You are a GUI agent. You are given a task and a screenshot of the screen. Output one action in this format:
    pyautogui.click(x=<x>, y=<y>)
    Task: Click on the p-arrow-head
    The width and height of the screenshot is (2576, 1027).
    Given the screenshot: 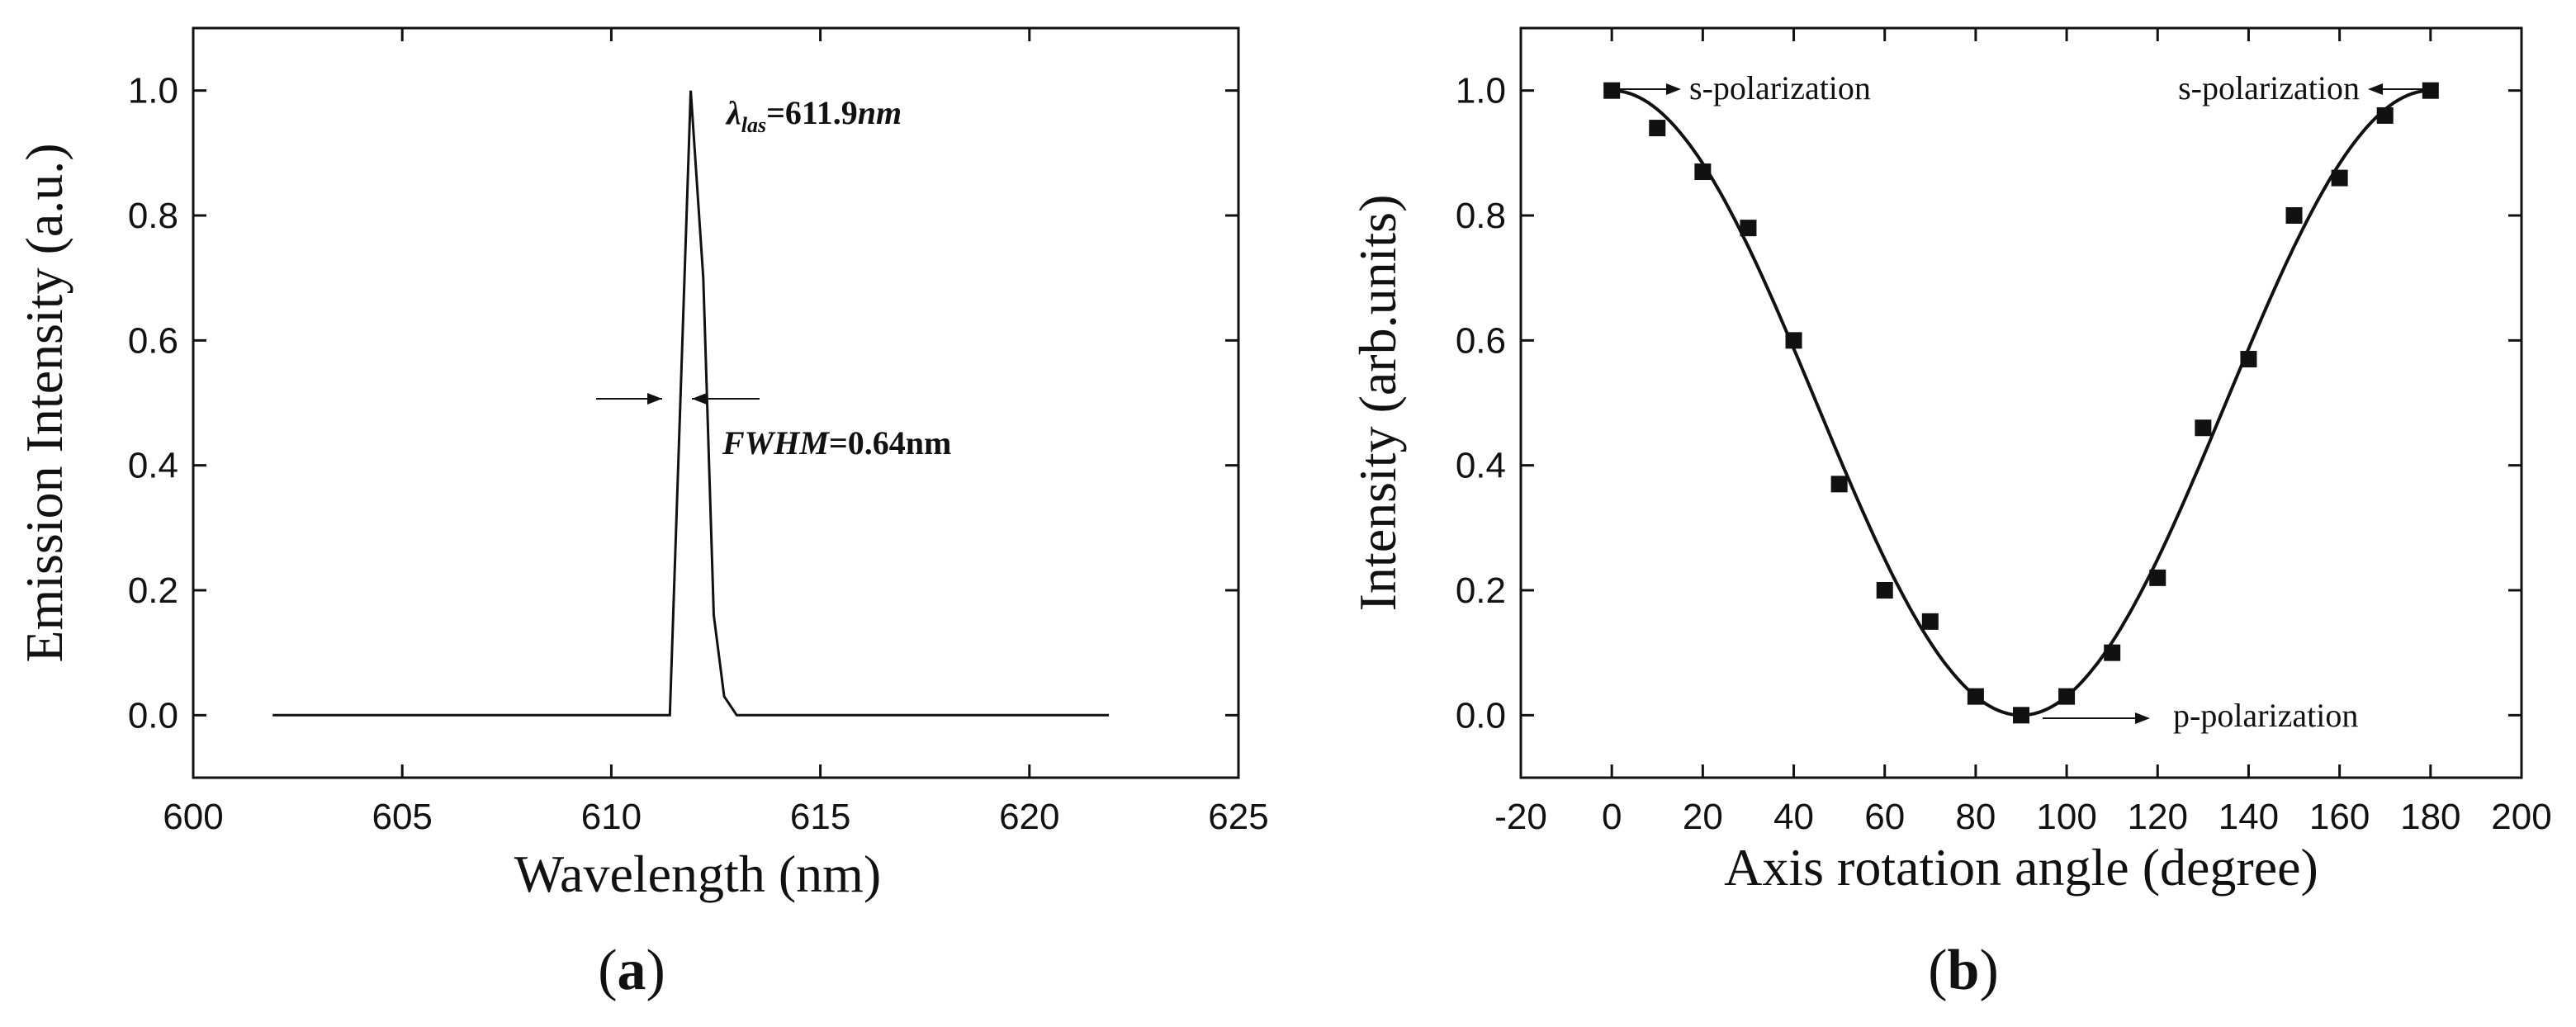 What is the action you would take?
    pyautogui.click(x=2142, y=718)
    